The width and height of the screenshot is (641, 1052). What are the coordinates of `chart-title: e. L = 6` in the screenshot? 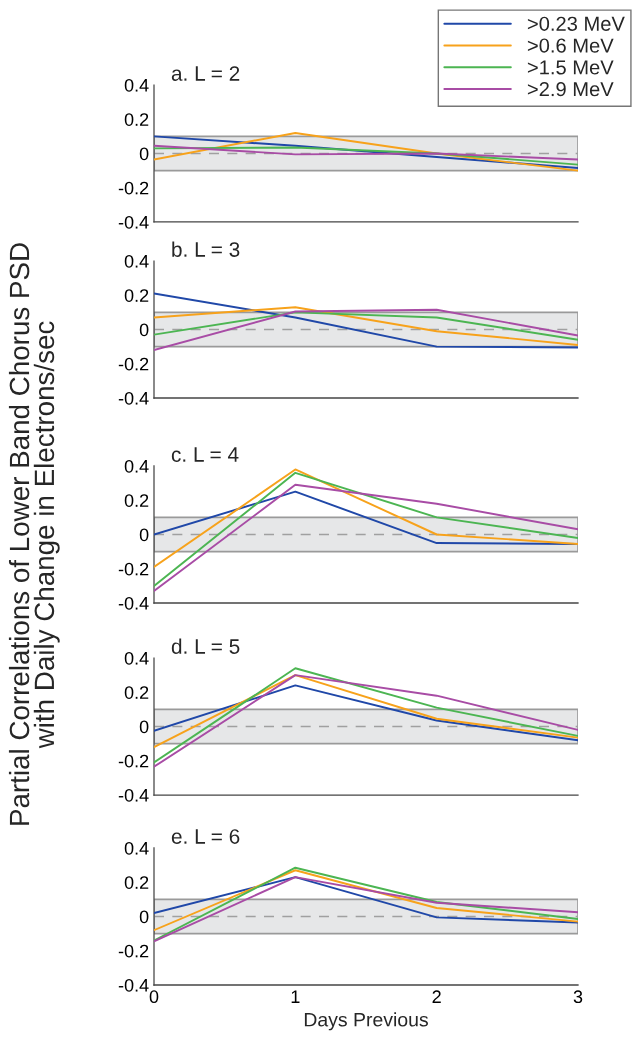 It's located at (205, 836).